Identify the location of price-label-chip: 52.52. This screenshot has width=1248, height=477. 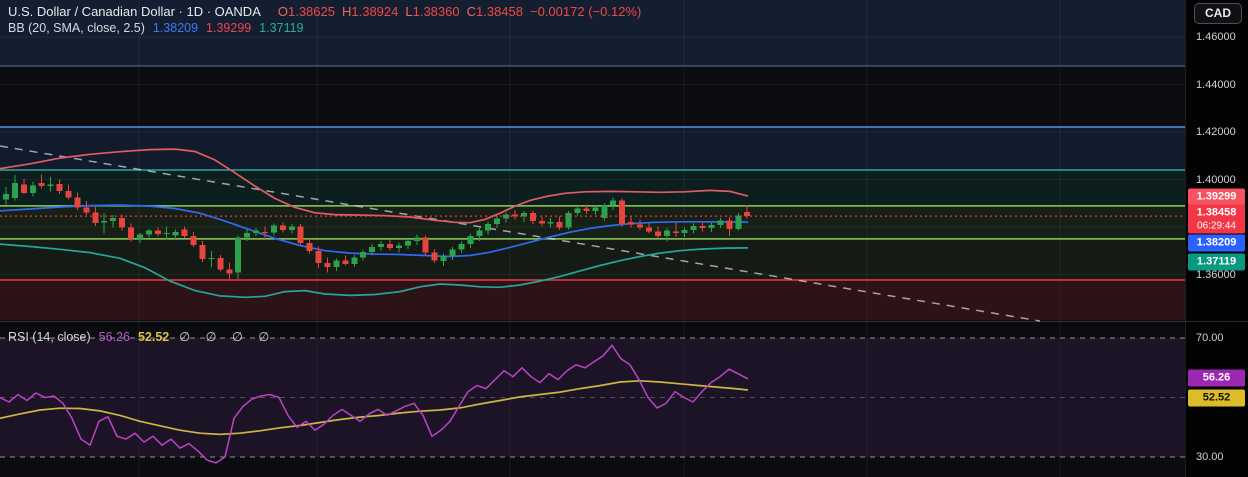
(1216, 398).